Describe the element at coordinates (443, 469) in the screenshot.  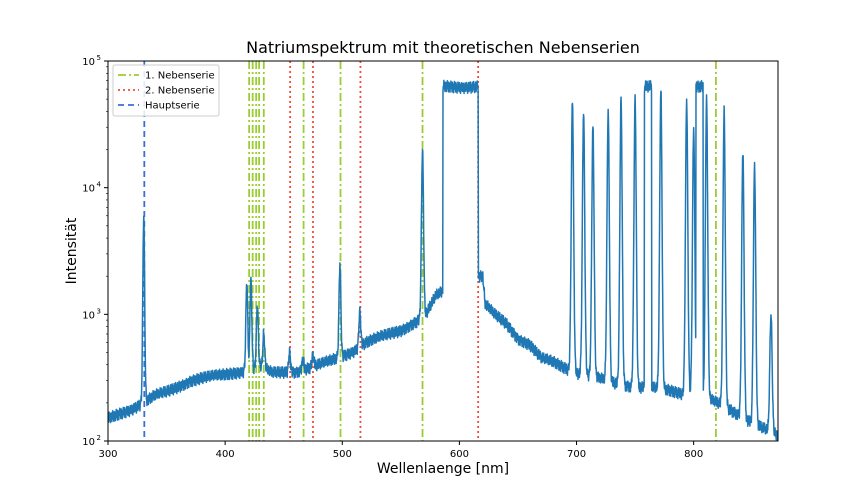
I see `x-axis-label: Wellenlaenge [nm]` at that location.